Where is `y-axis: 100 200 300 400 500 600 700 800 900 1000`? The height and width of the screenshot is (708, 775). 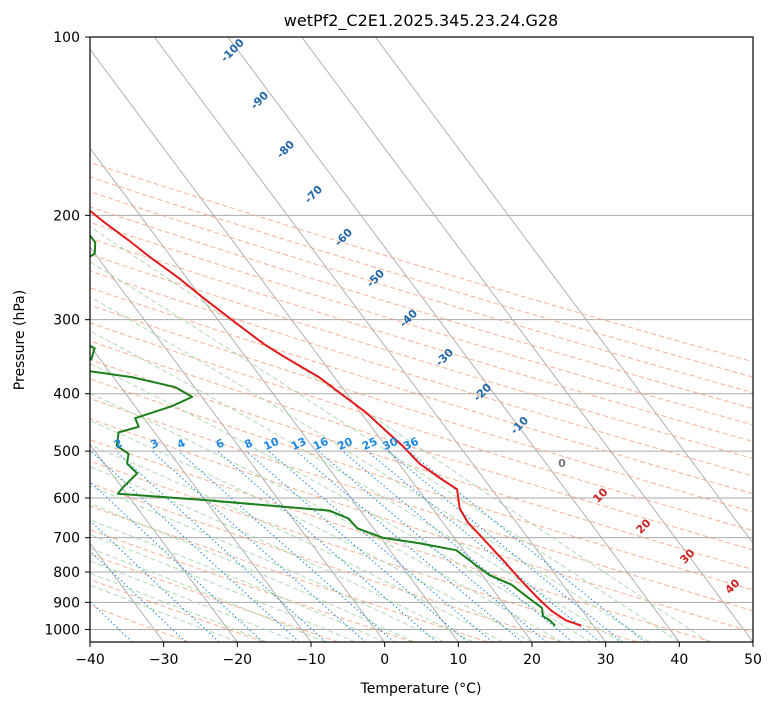
y-axis: 100 200 300 400 500 600 700 800 900 1000 is located at coordinates (67, 334).